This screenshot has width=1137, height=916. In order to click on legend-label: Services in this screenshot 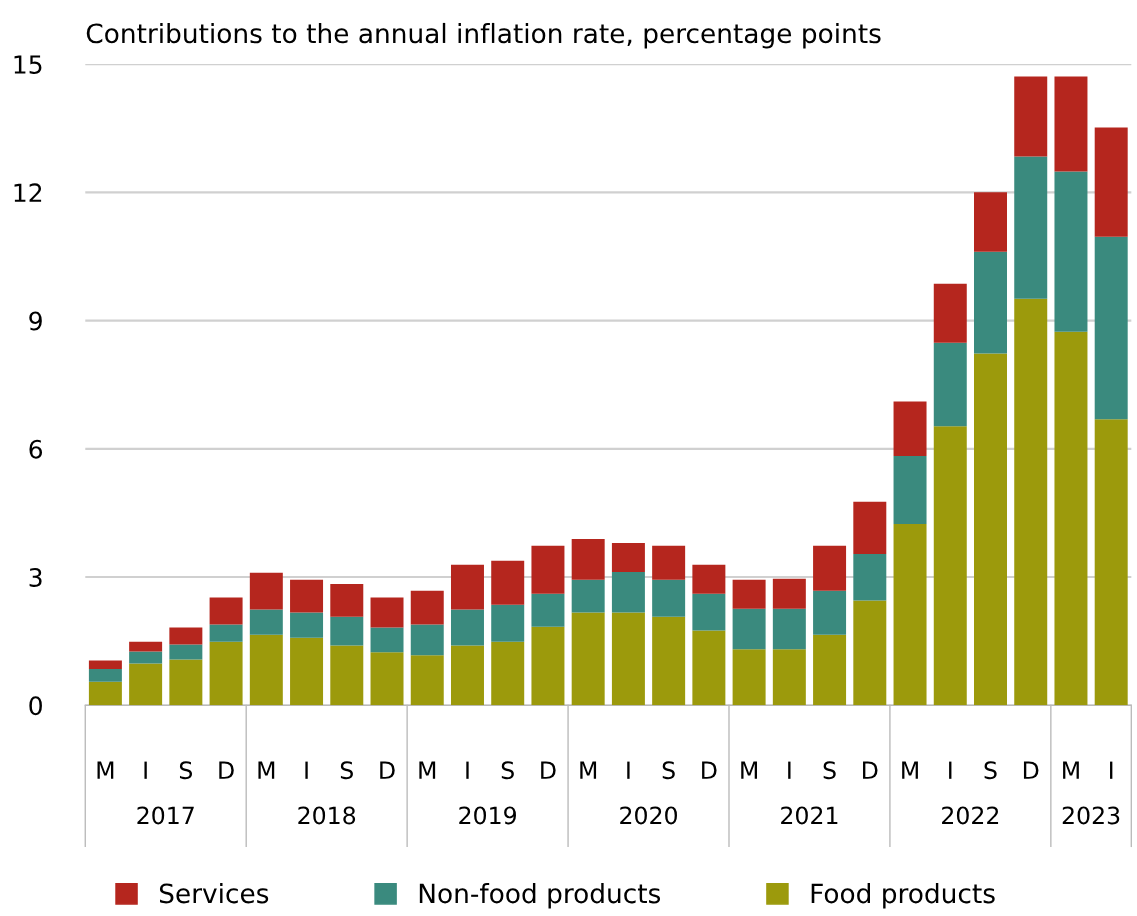, I will do `click(214, 893)`.